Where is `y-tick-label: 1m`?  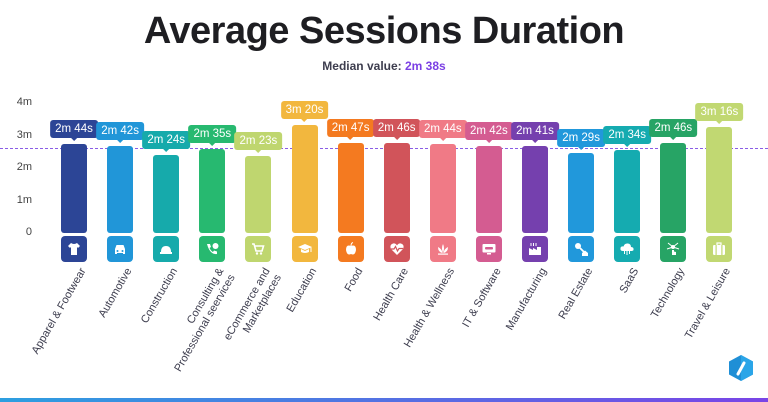 y-tick-label: 1m is located at coordinates (24, 199).